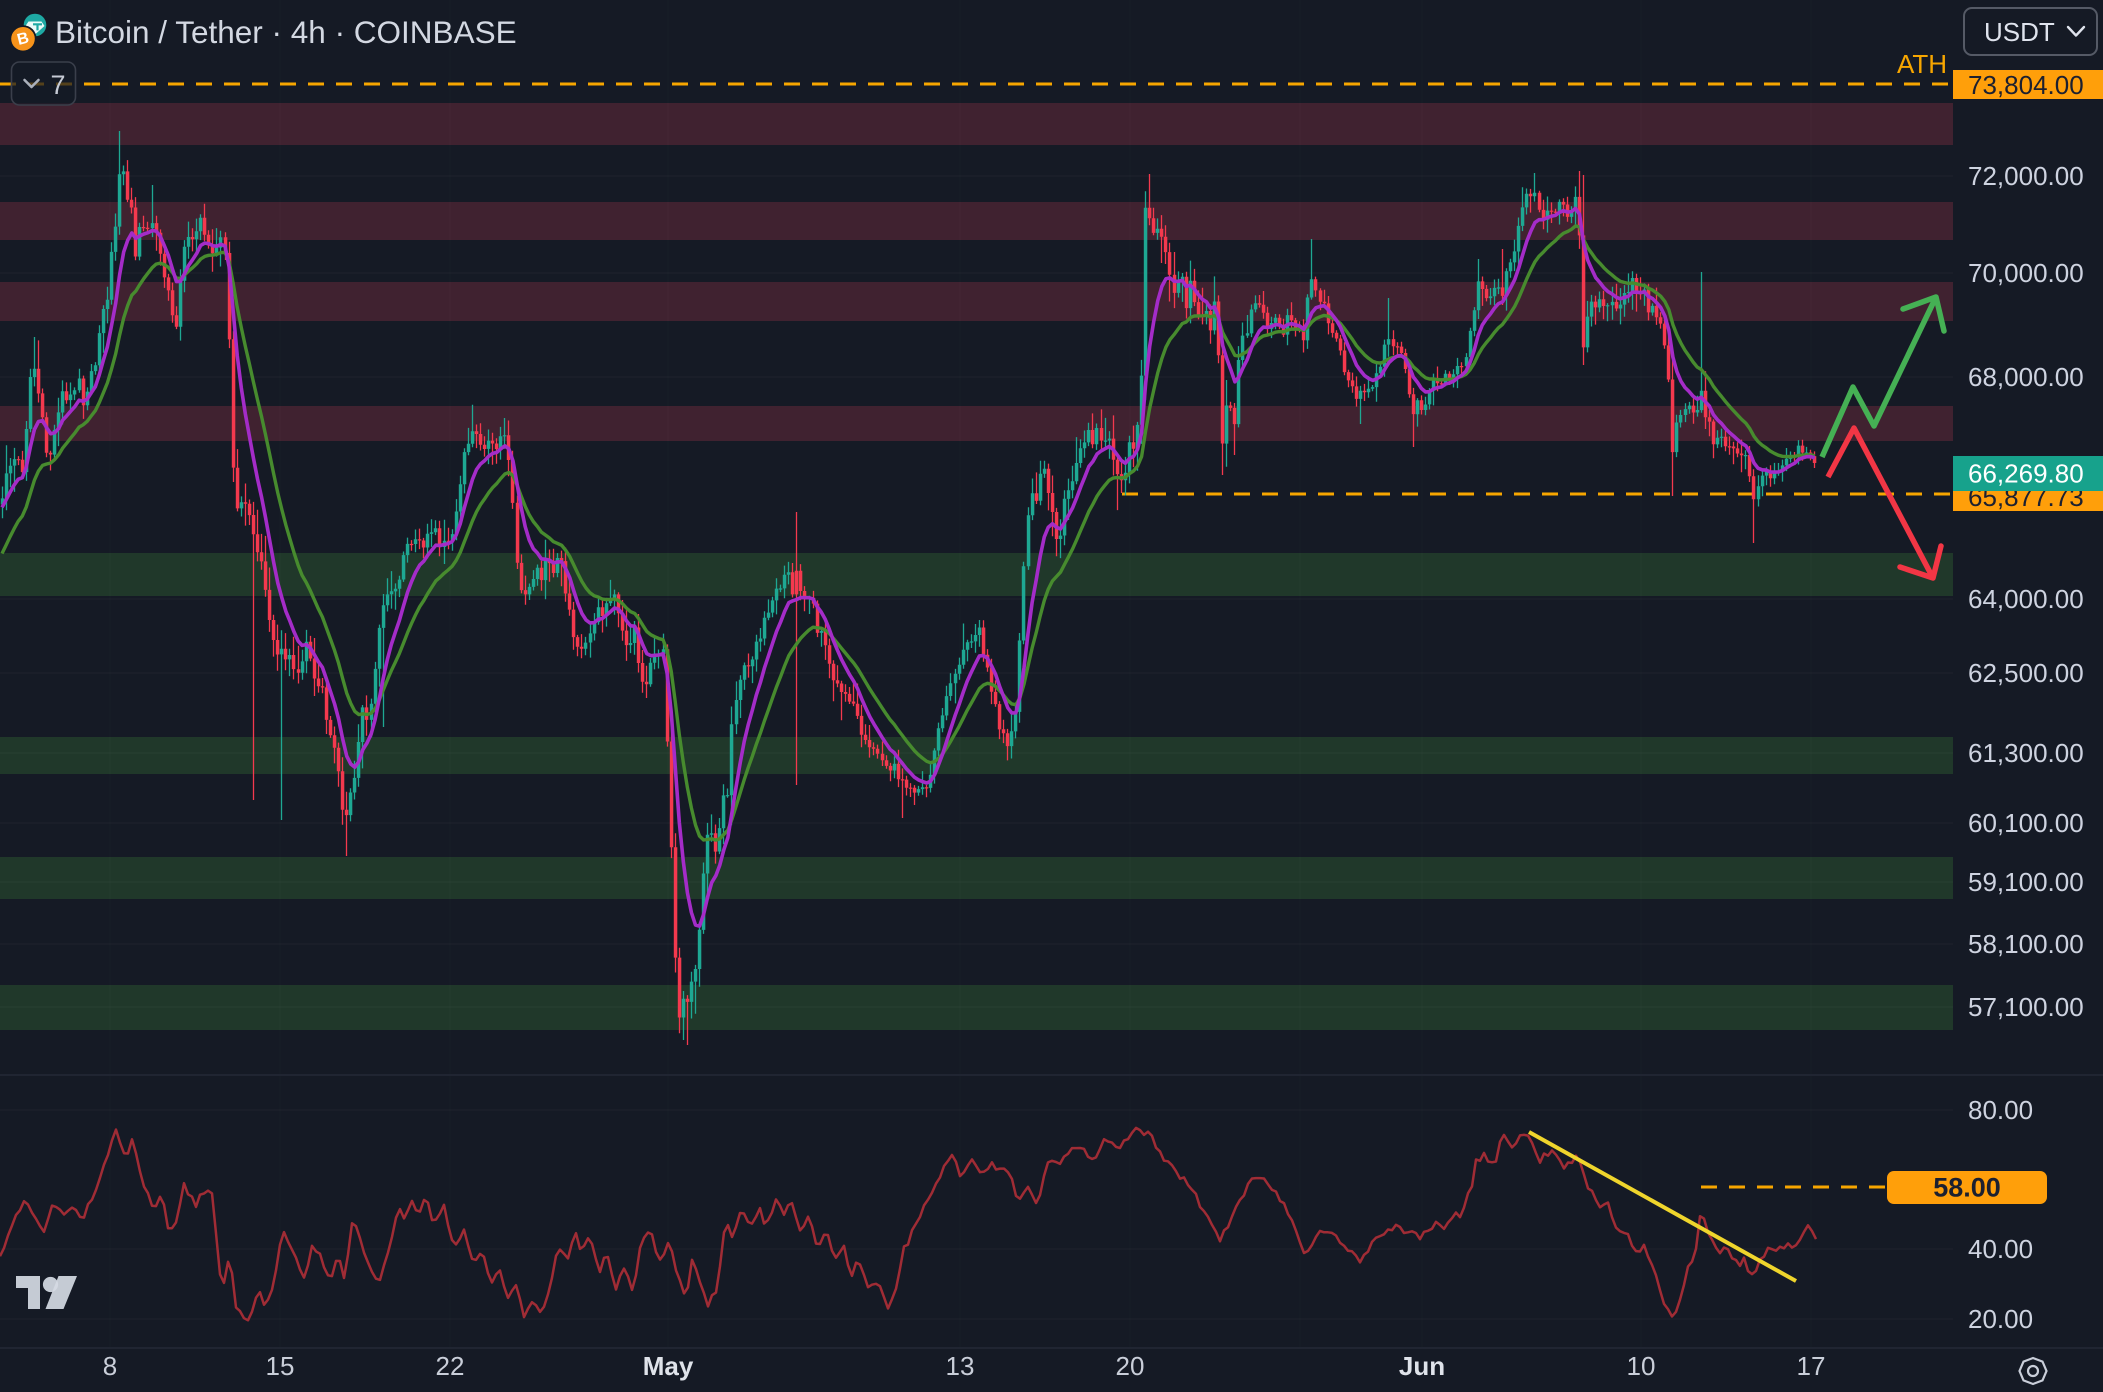 Image resolution: width=2103 pixels, height=1392 pixels. Describe the element at coordinates (1641, 1366) in the screenshot. I see `svg-text: 10` at that location.